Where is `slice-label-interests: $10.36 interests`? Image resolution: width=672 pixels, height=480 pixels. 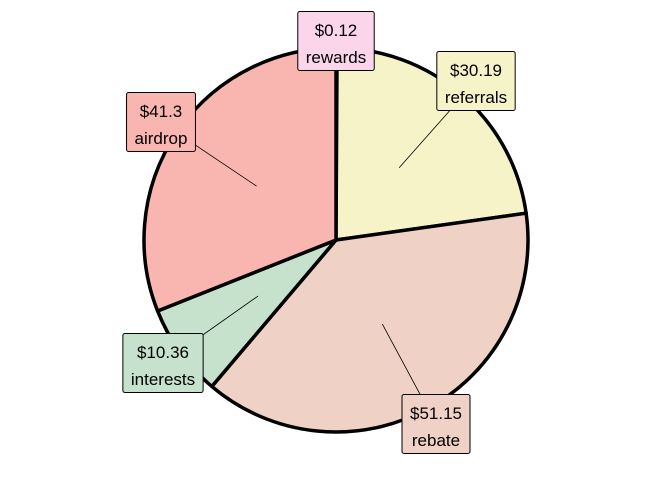
slice-label-interests: $10.36 interests is located at coordinates (163, 363).